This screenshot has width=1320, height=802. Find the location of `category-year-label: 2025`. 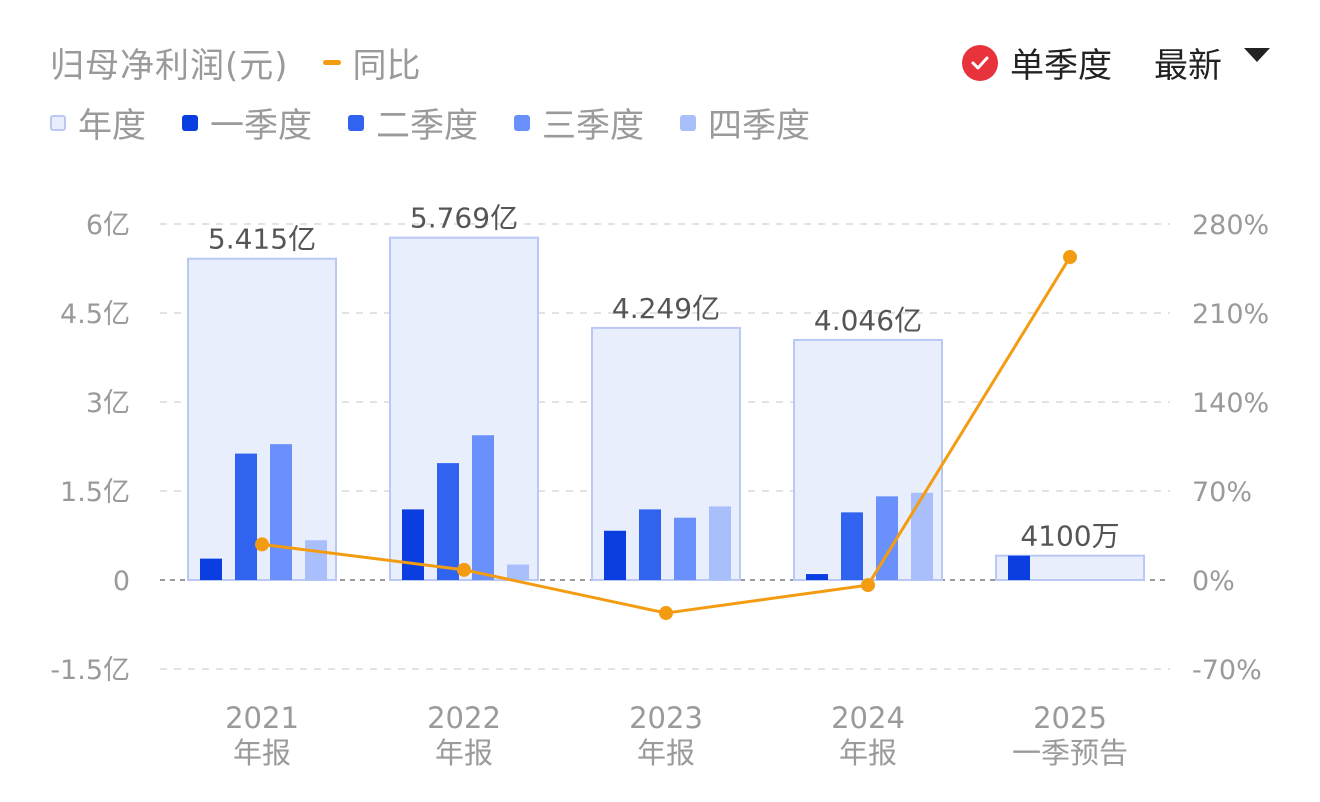

category-year-label: 2025 is located at coordinates (1070, 718).